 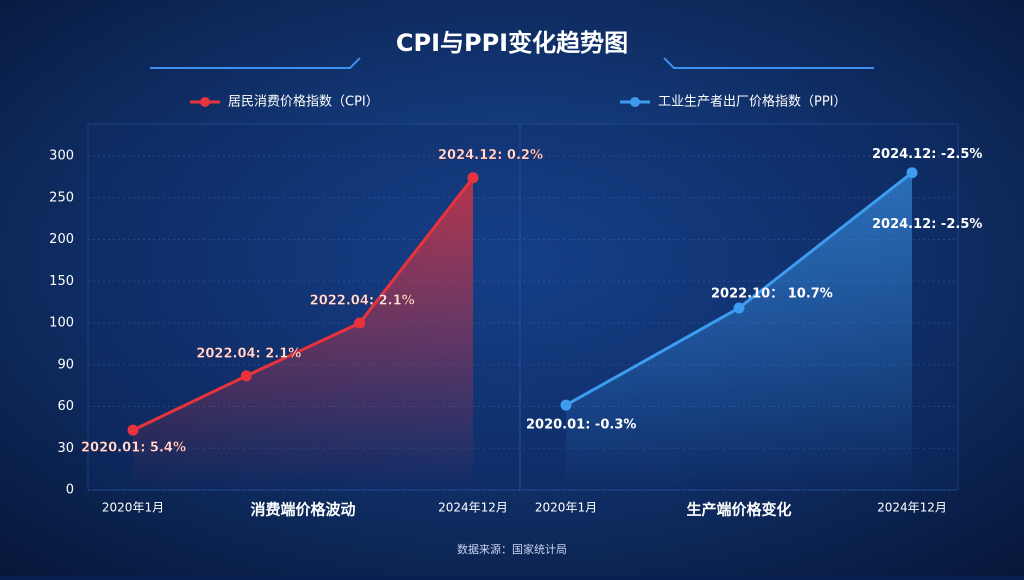 What do you see at coordinates (303, 304) in the screenshot?
I see `line` at bounding box center [303, 304].